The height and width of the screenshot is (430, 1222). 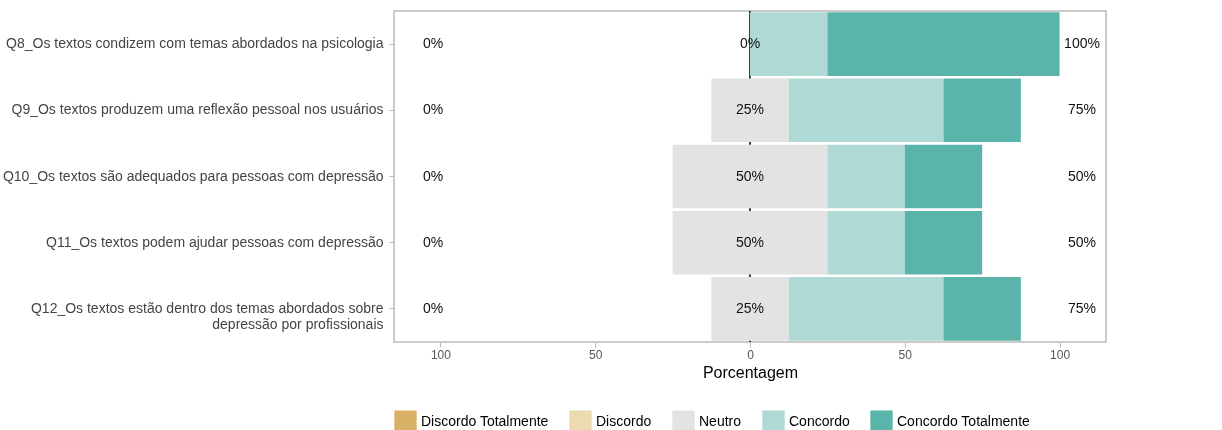 I want to click on legend-label: Discordo Totalmente, so click(x=485, y=420).